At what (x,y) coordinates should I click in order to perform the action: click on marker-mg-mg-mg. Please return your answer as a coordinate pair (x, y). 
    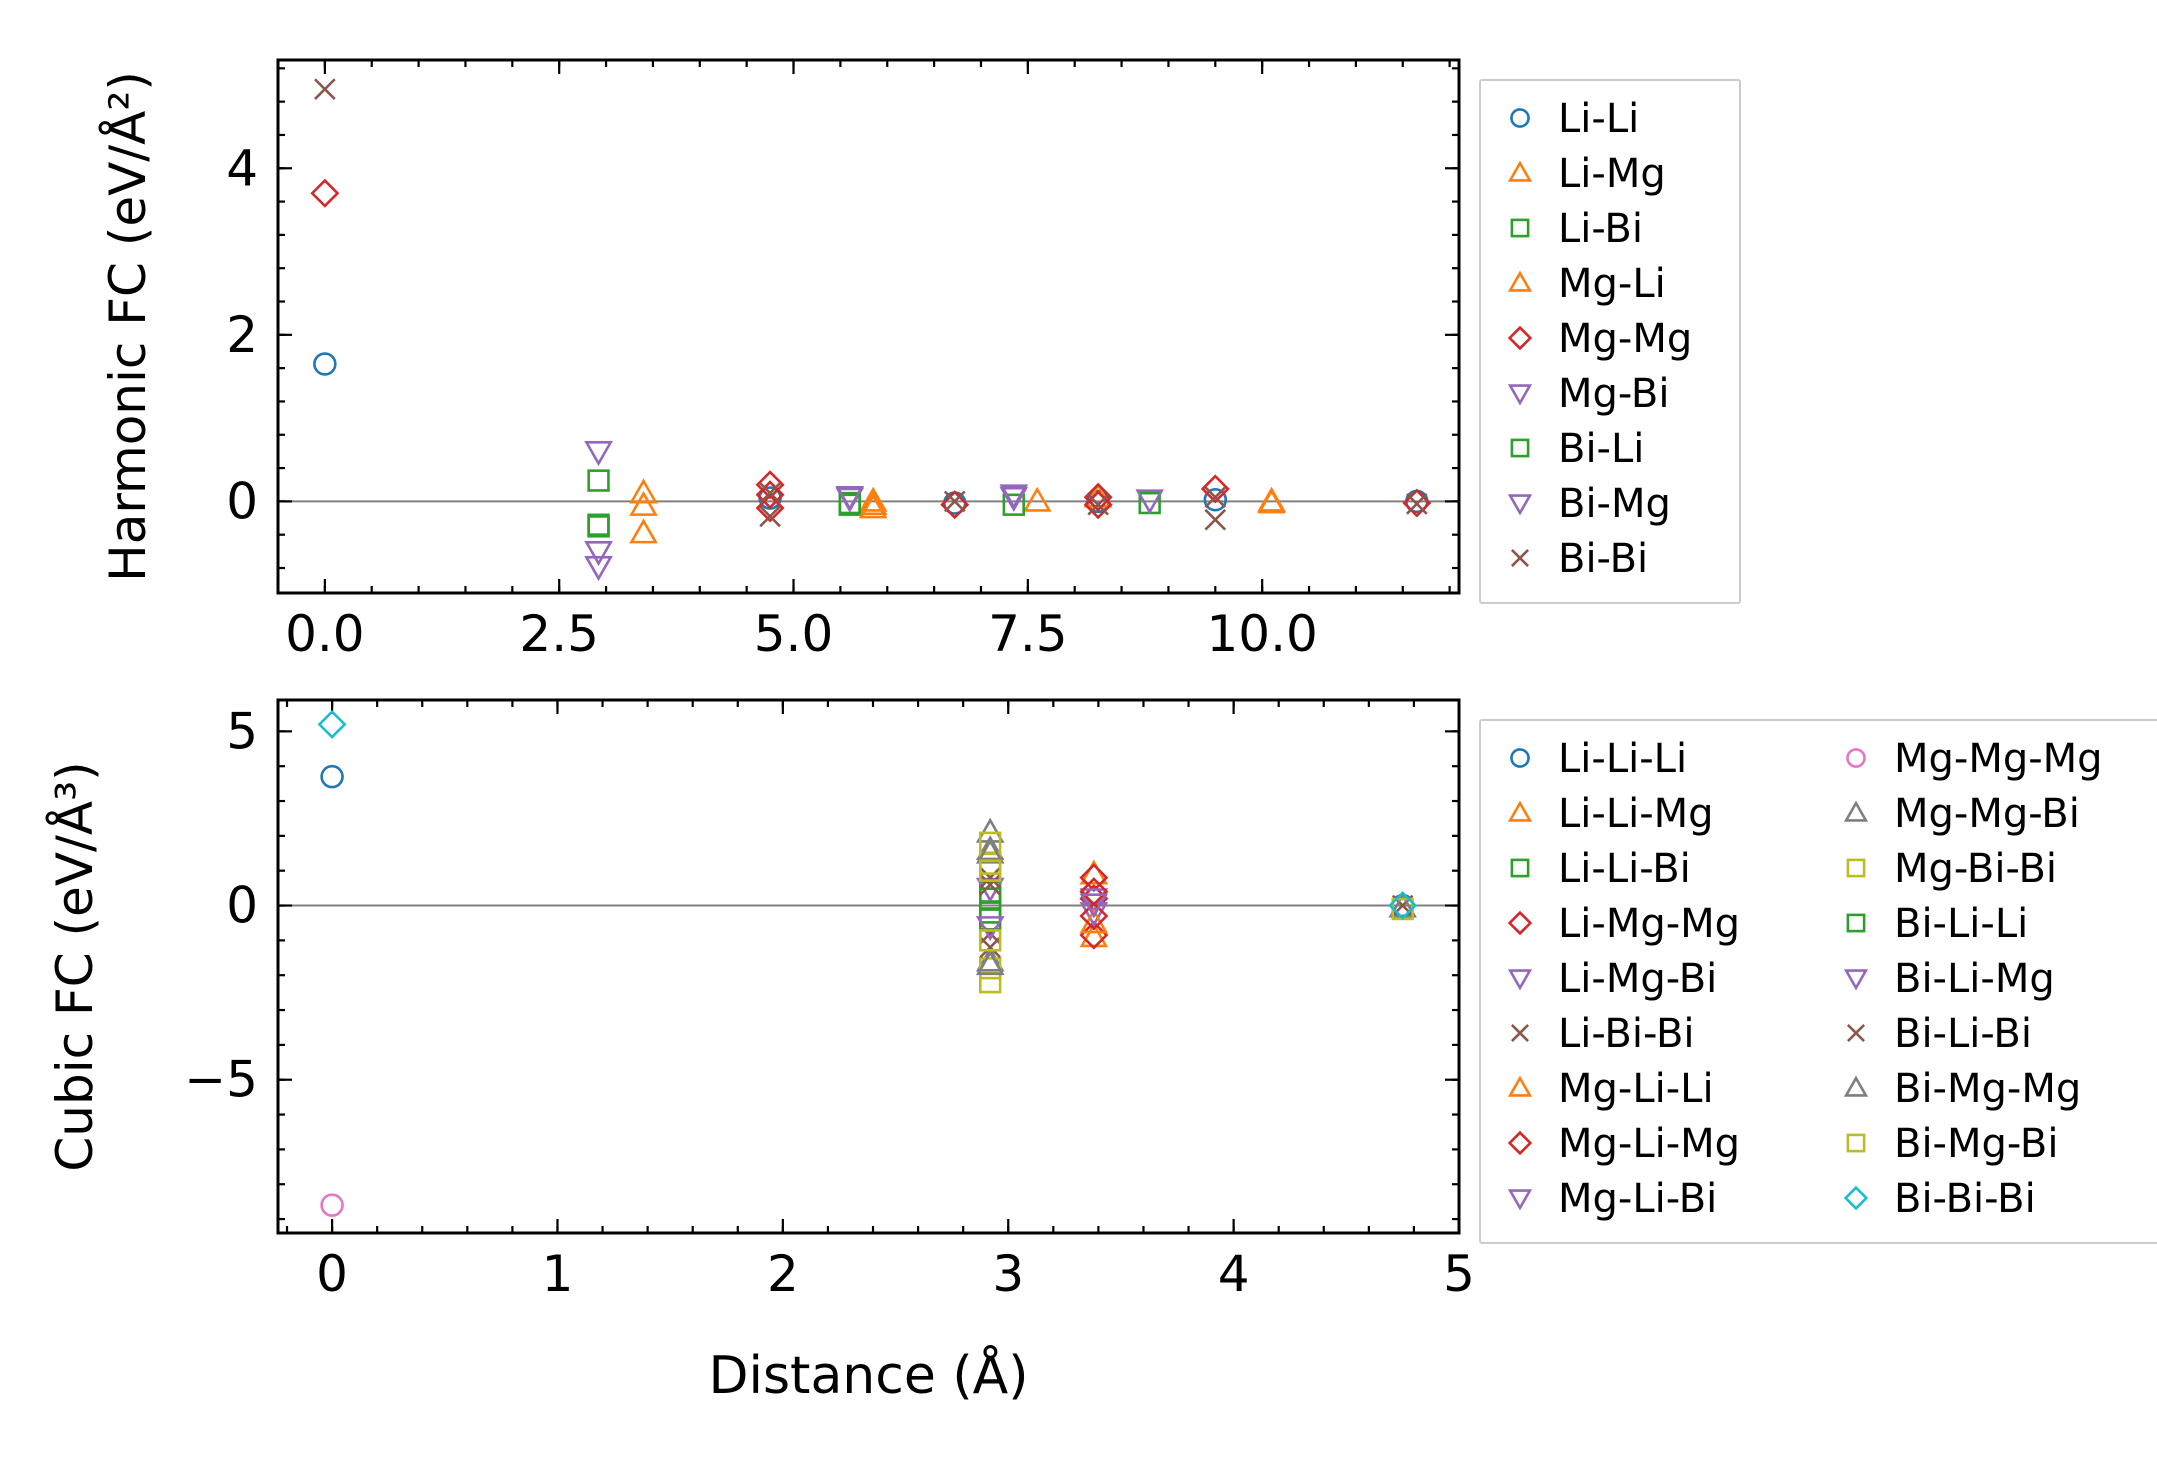
    Looking at the image, I should click on (332, 1205).